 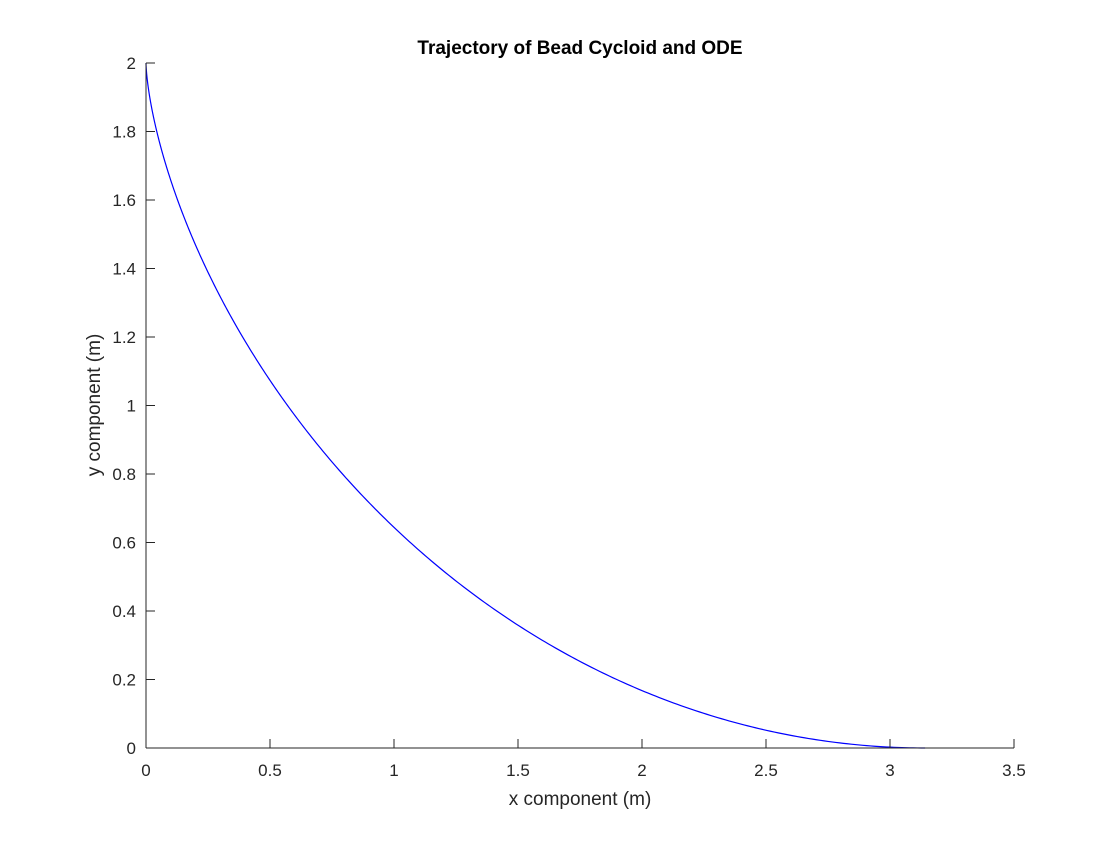 I want to click on x-tick-label: 2, so click(x=641, y=770).